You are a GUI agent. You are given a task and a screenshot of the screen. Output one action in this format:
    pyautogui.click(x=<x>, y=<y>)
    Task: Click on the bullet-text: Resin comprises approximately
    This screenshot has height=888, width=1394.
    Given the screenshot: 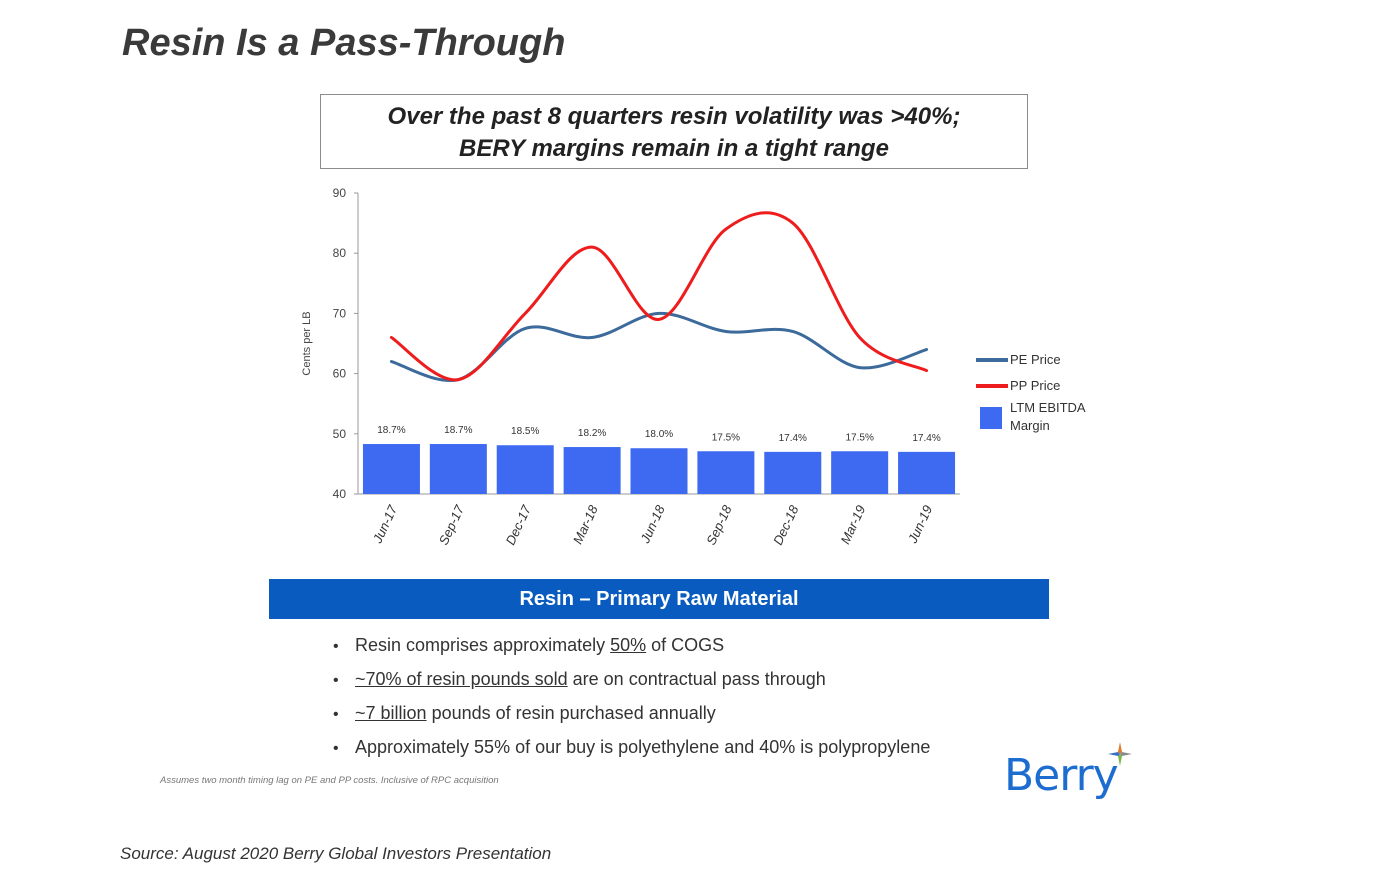 What is the action you would take?
    pyautogui.click(x=483, y=645)
    